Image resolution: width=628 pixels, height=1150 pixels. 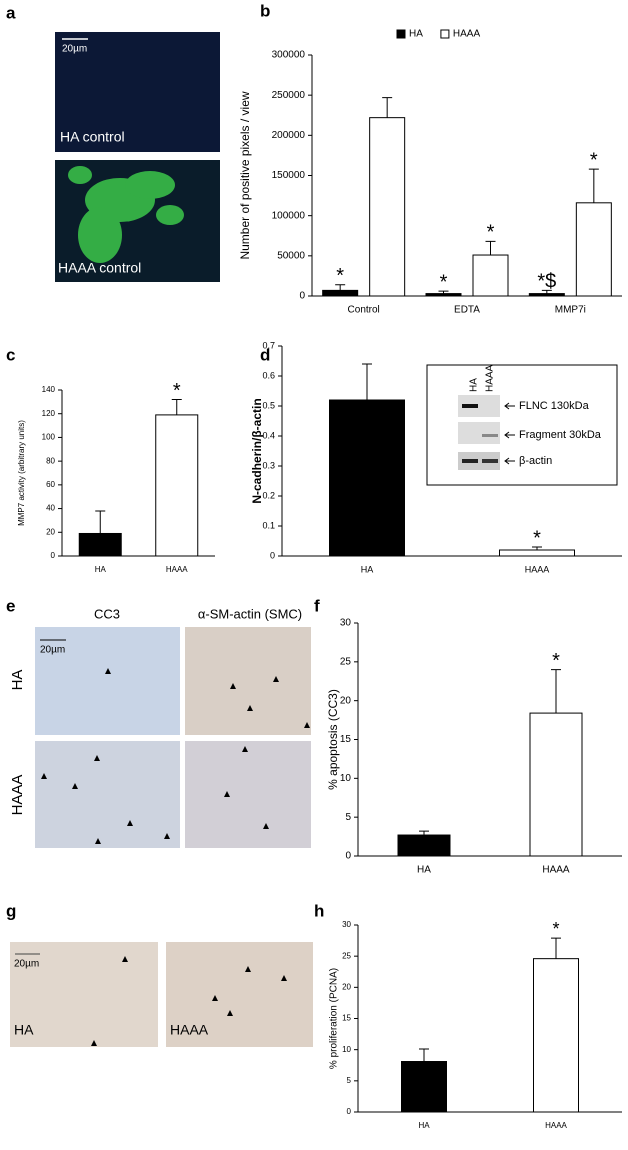 I want to click on column-title: α-SM-actin (SMC), so click(x=250, y=613).